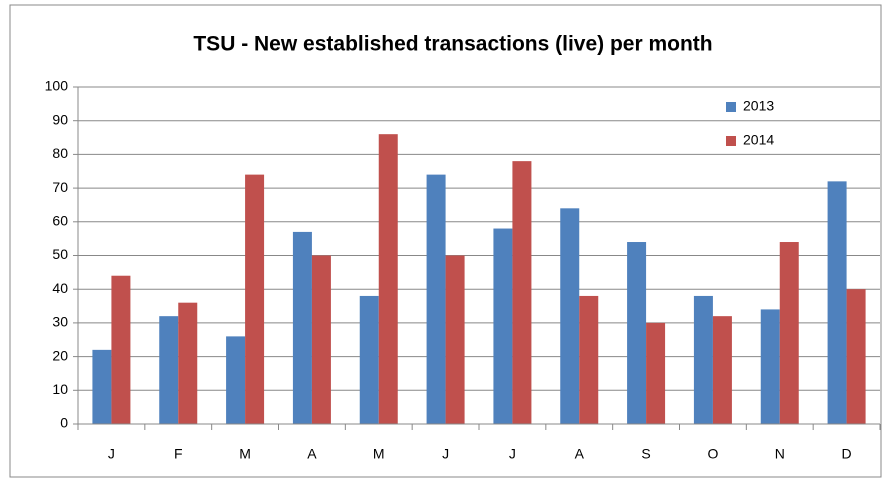  Describe the element at coordinates (60, 119) in the screenshot. I see `y-tick-label: 90` at that location.